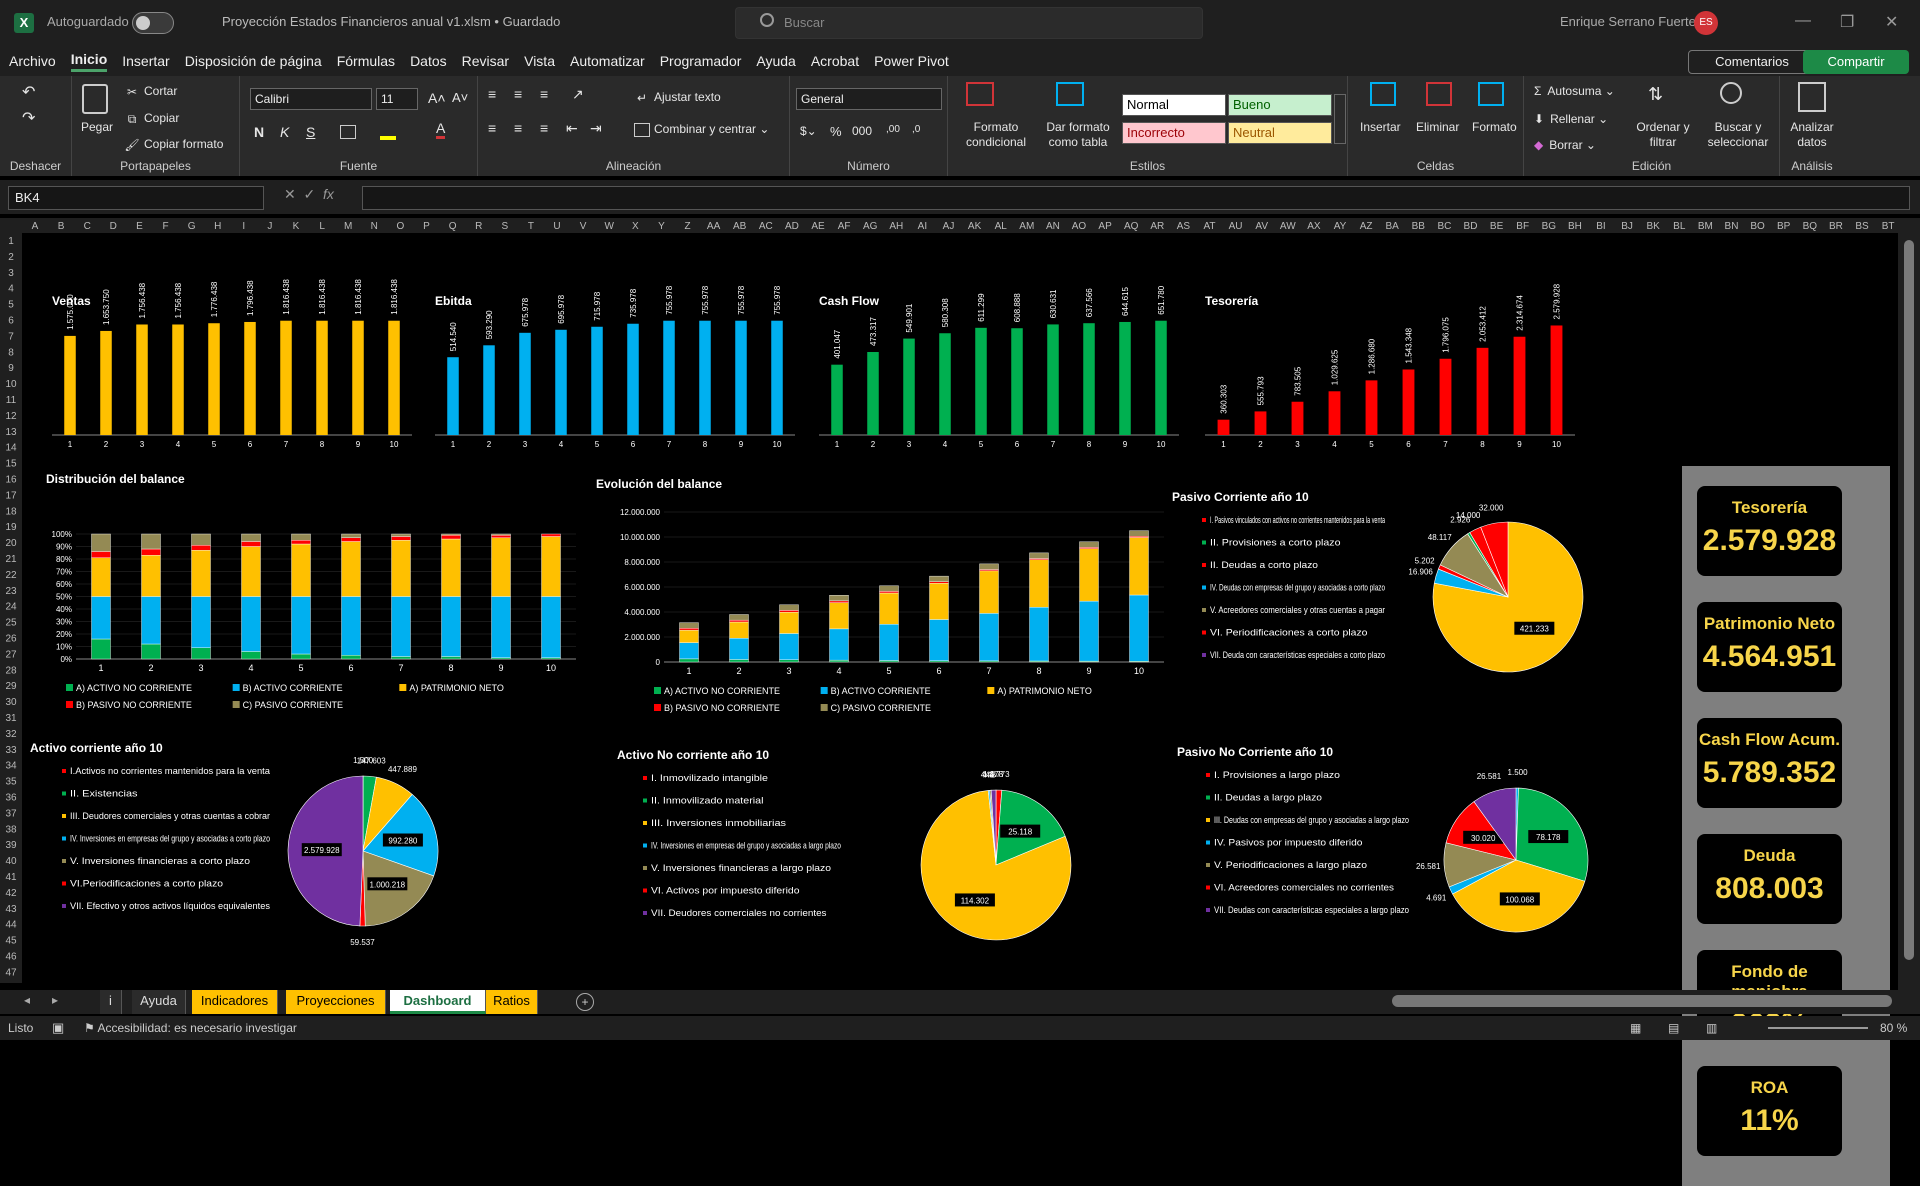  Describe the element at coordinates (1383, 94) in the screenshot. I see `insert-cells-icon` at that location.